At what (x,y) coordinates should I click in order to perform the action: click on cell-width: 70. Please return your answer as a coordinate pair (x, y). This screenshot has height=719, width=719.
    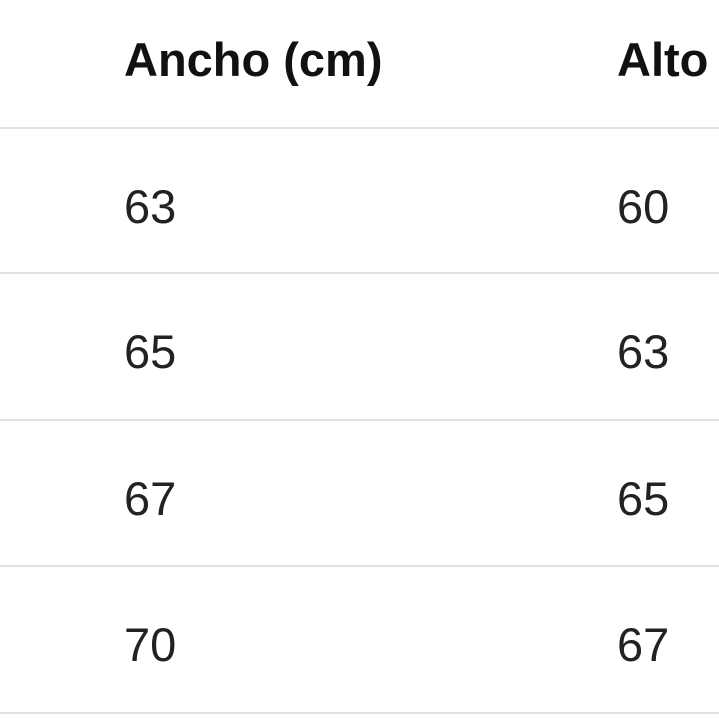
    Looking at the image, I should click on (150, 644).